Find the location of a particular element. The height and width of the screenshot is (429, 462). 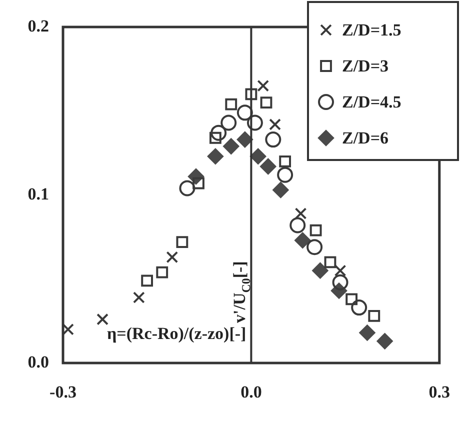

y-axis-title: v'/UC0[-] is located at coordinates (242, 292).